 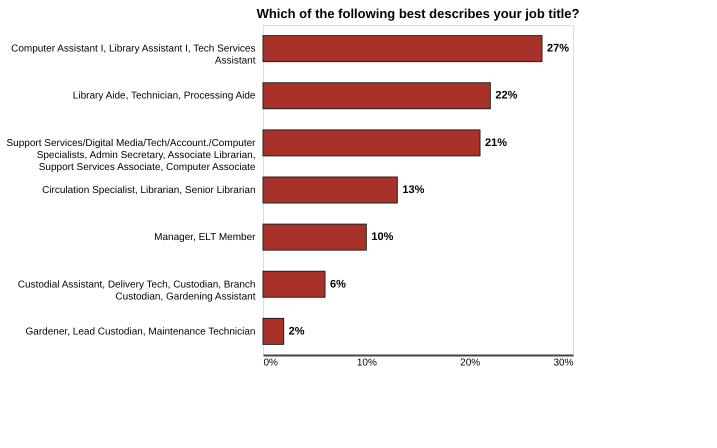 What do you see at coordinates (141, 332) in the screenshot?
I see `y-tick-label: Gardener, Lead Custodian, Maintenance Technician` at bounding box center [141, 332].